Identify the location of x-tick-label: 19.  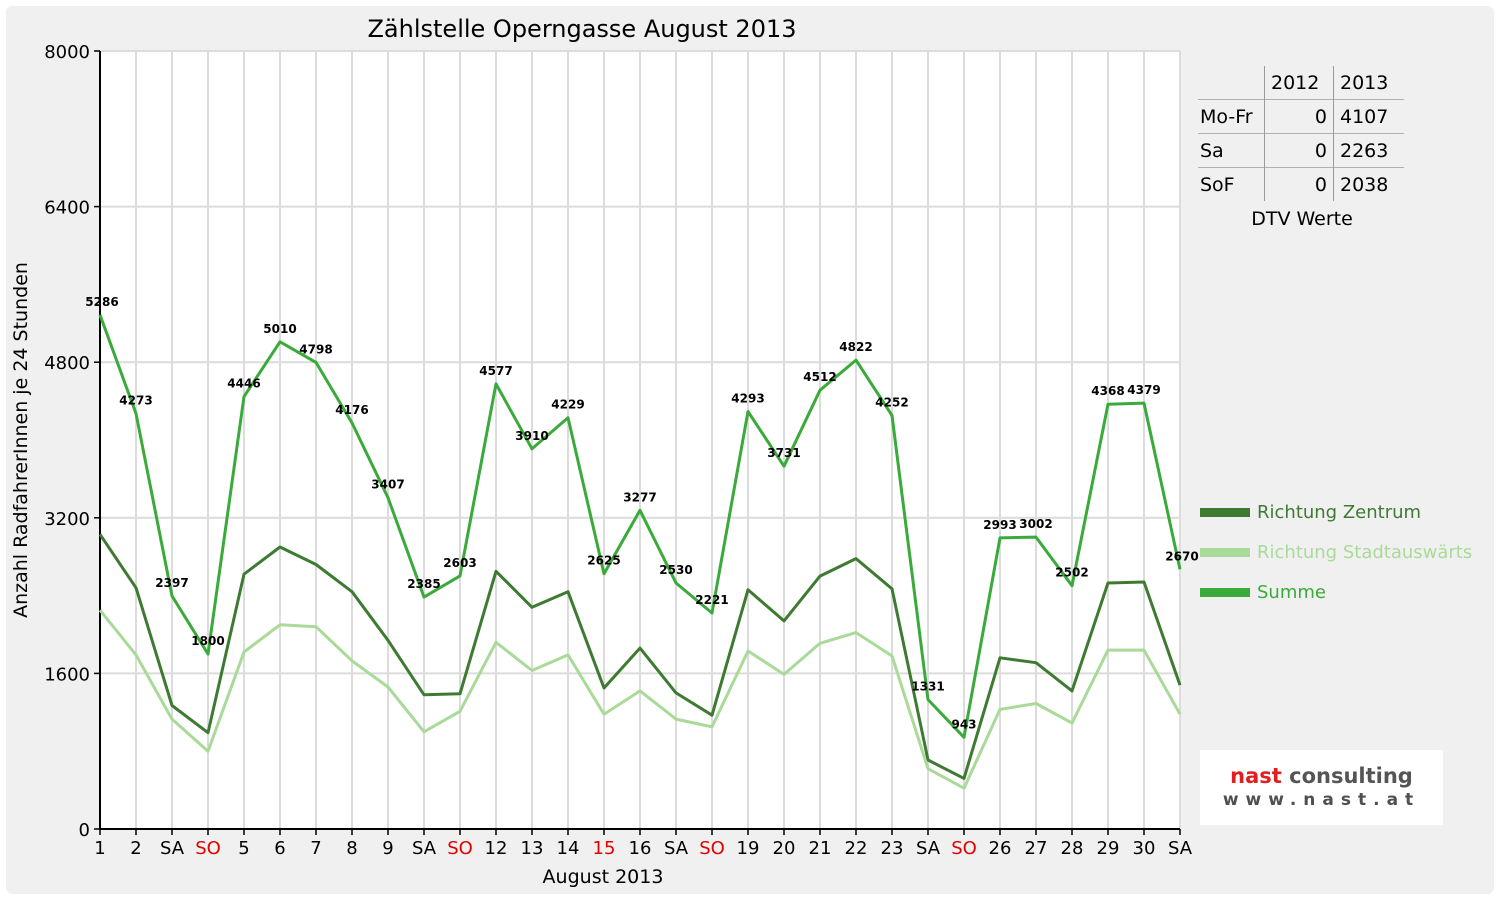
(748, 848).